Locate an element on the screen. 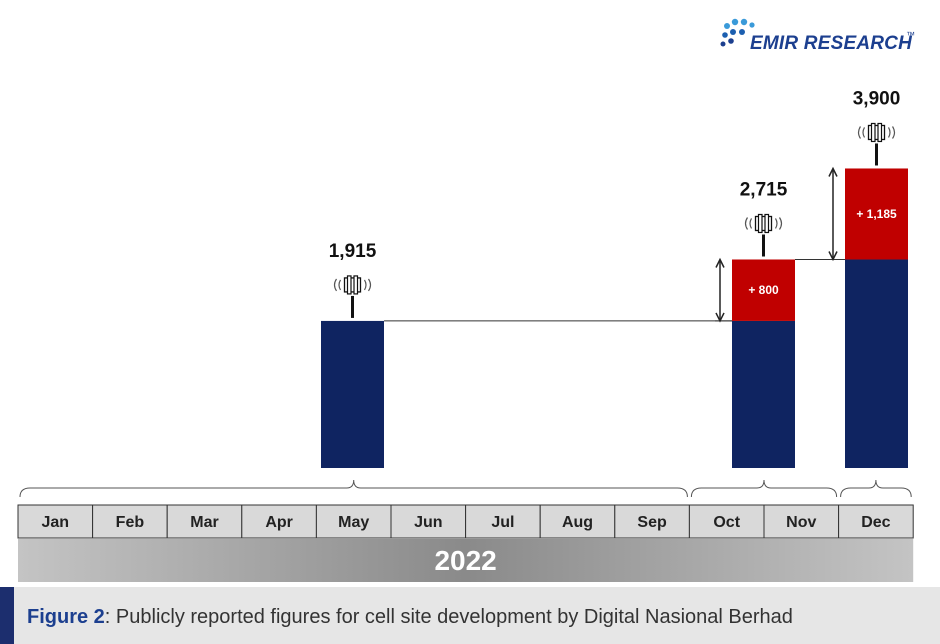 Image resolution: width=940 pixels, height=644 pixels. caption-bar is located at coordinates (470, 615).